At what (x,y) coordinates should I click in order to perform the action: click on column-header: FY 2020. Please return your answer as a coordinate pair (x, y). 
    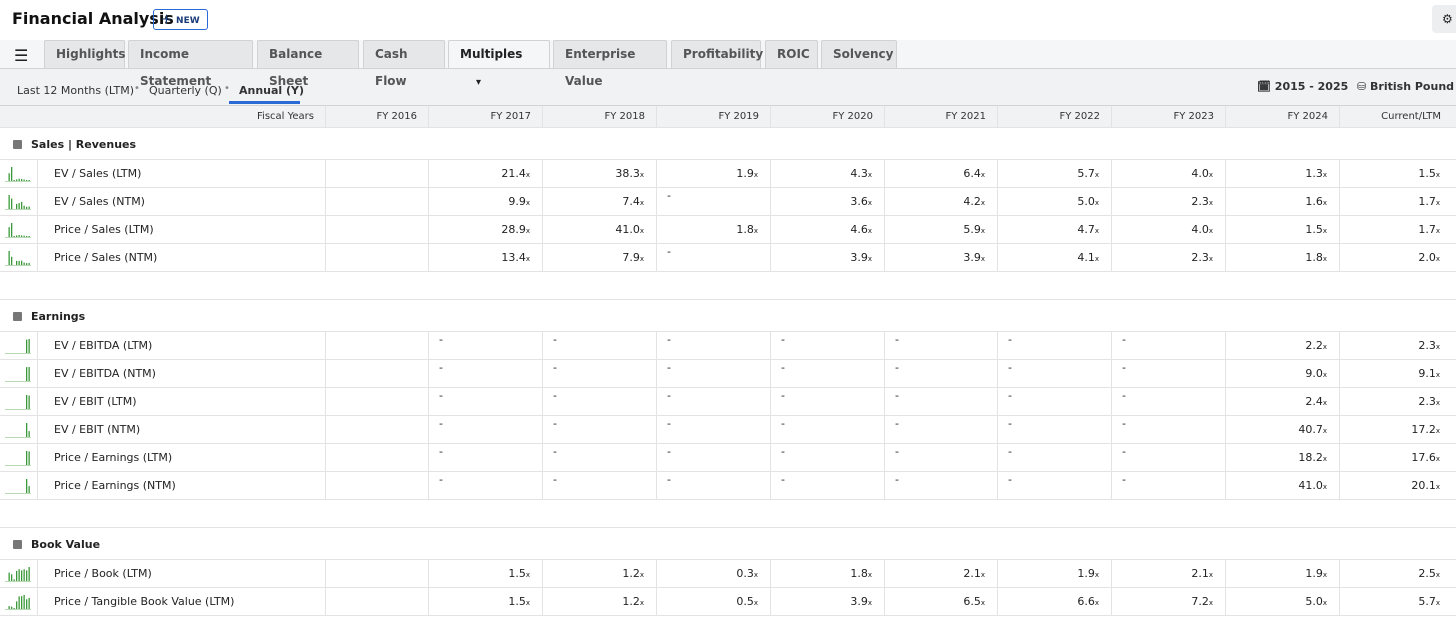
    Looking at the image, I should click on (827, 117).